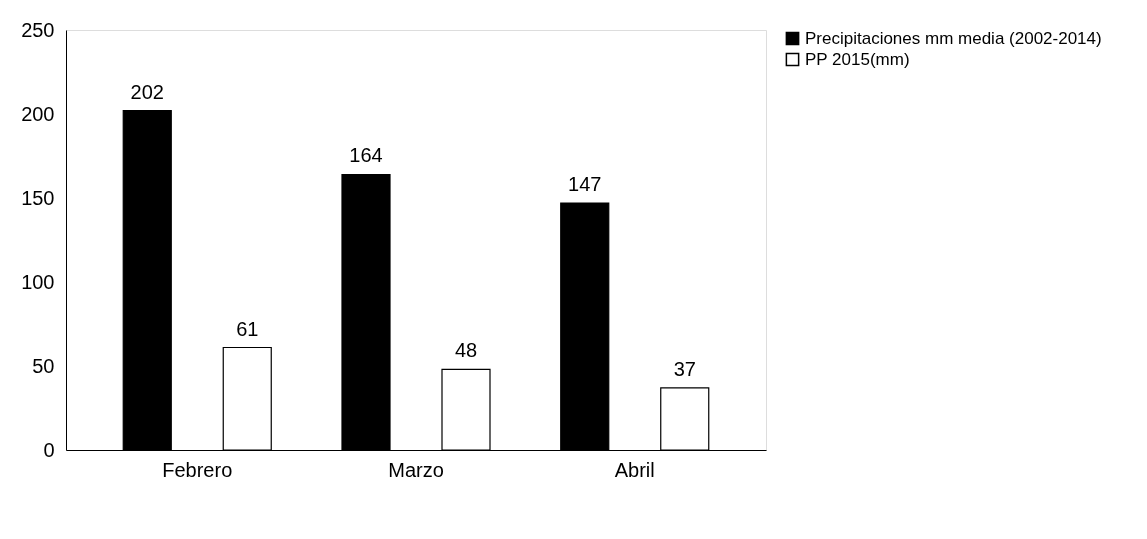 This screenshot has height=539, width=1147. I want to click on y-tick-label: 0, so click(49, 449).